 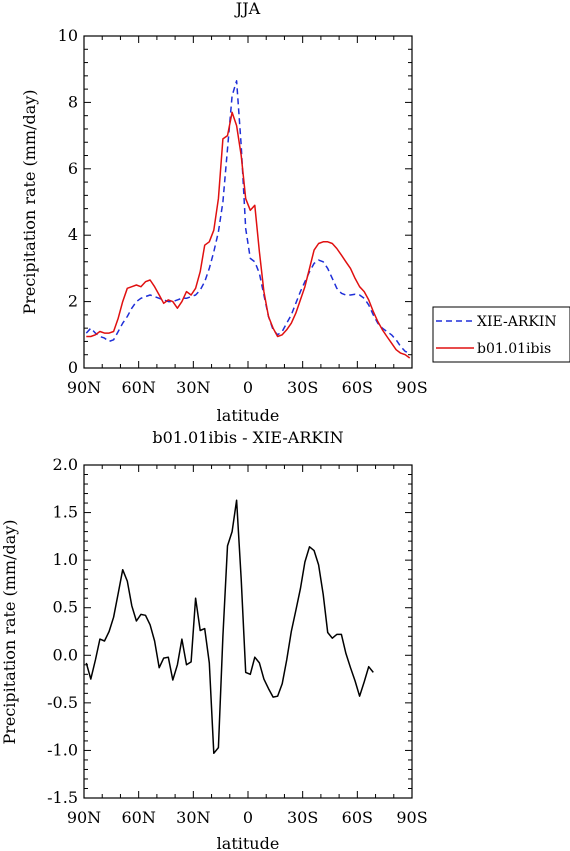 I want to click on legend: XIE-ARKIN b01.01ibis, so click(x=501, y=334).